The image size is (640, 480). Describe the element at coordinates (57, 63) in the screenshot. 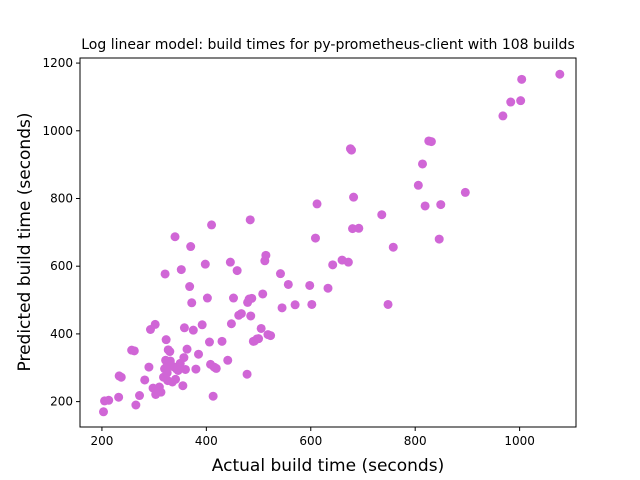

I see `y-tick-label: 1200` at that location.